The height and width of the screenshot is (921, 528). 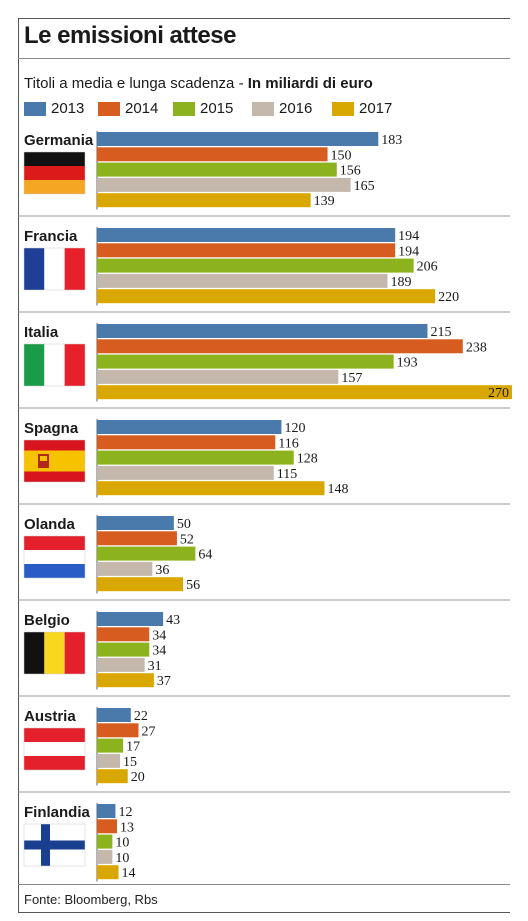 What do you see at coordinates (164, 681) in the screenshot?
I see `value-label: 37` at bounding box center [164, 681].